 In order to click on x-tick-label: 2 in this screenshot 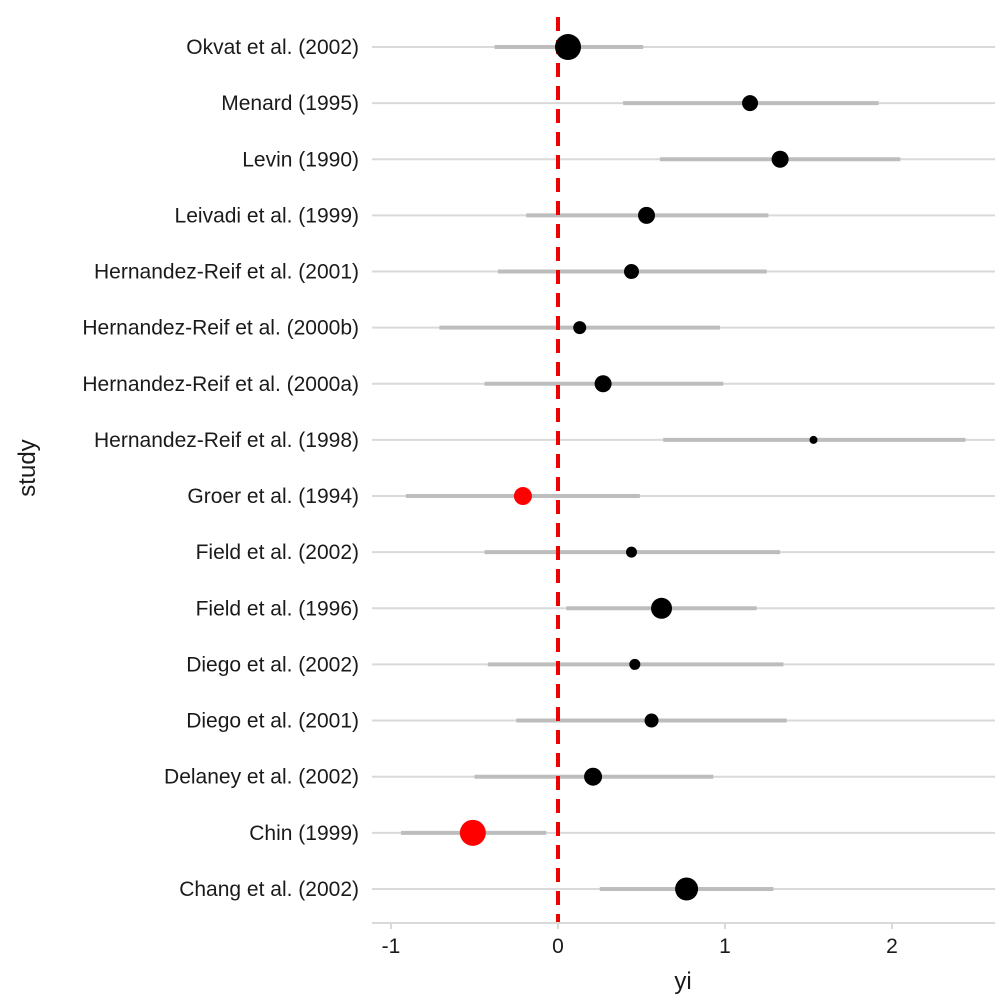, I will do `click(892, 946)`.